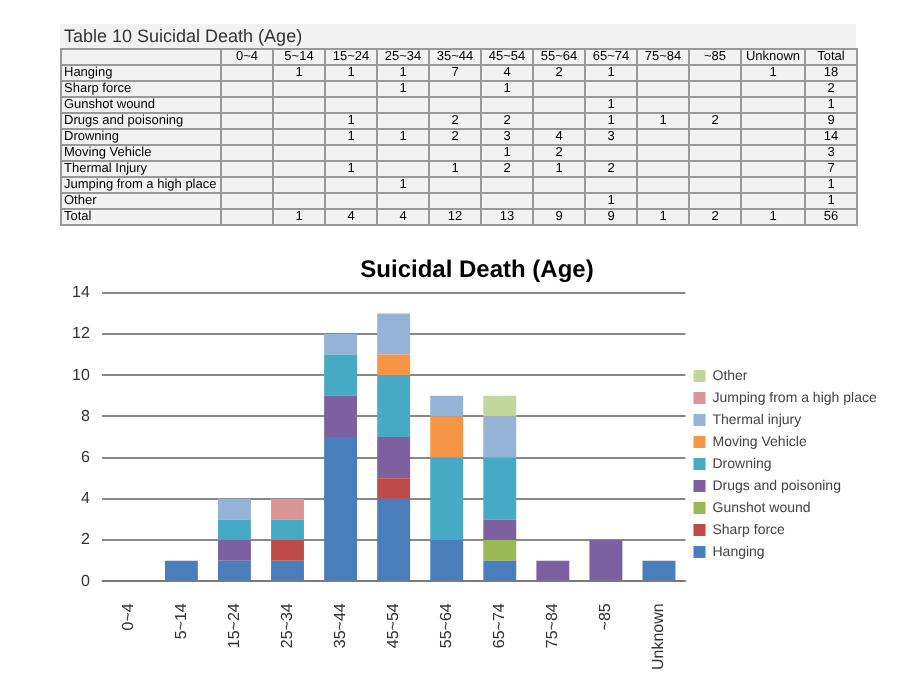 The height and width of the screenshot is (676, 902). Describe the element at coordinates (85, 415) in the screenshot. I see `y-tick-label: 8` at that location.